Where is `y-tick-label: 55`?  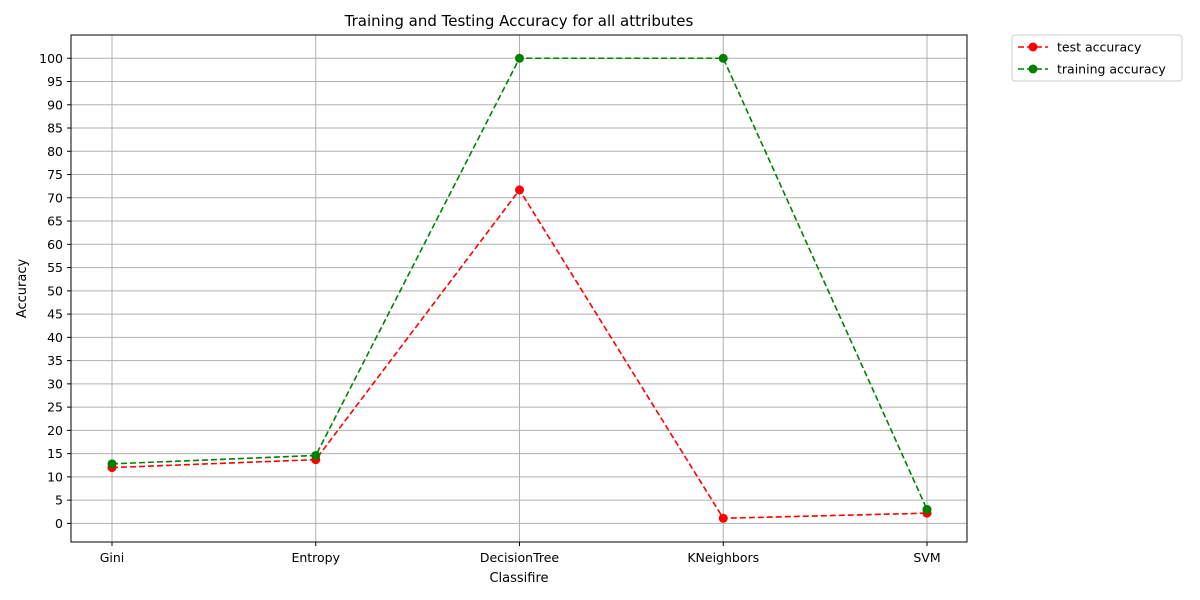 y-tick-label: 55 is located at coordinates (55, 267).